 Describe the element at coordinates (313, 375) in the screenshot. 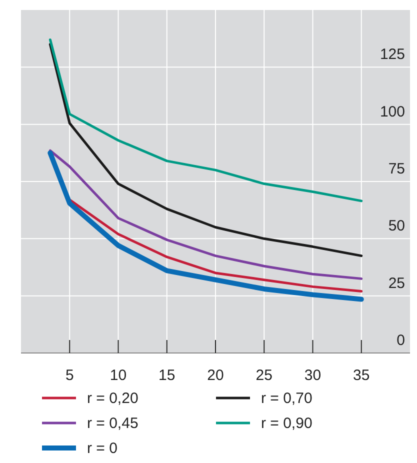

I see `x-tick-label: 30` at that location.